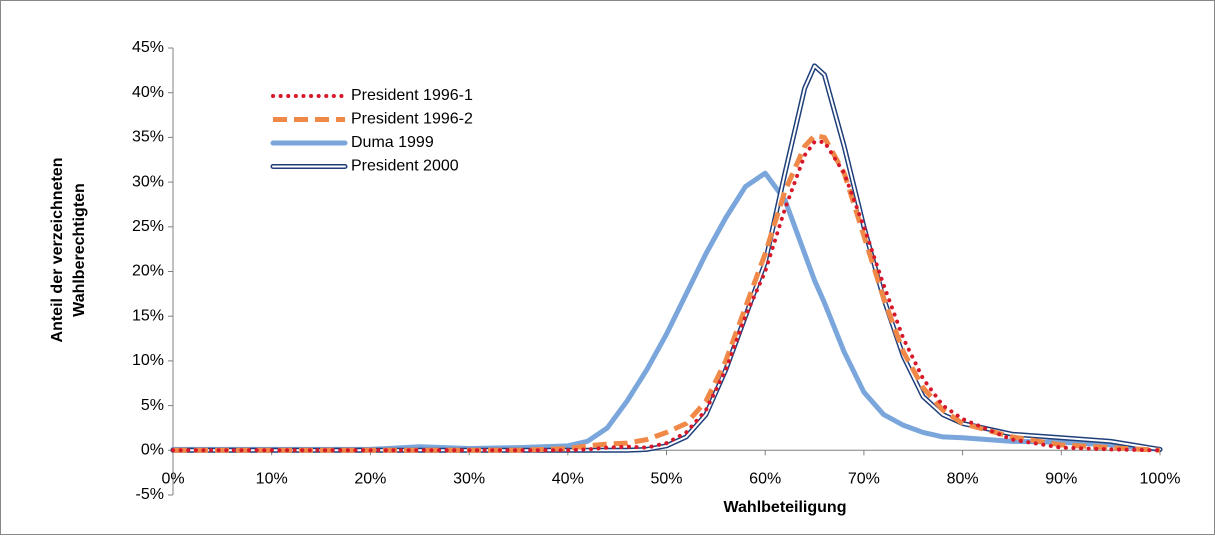 This screenshot has width=1215, height=540. Describe the element at coordinates (412, 119) in the screenshot. I see `legend-label: President 1996-2` at that location.